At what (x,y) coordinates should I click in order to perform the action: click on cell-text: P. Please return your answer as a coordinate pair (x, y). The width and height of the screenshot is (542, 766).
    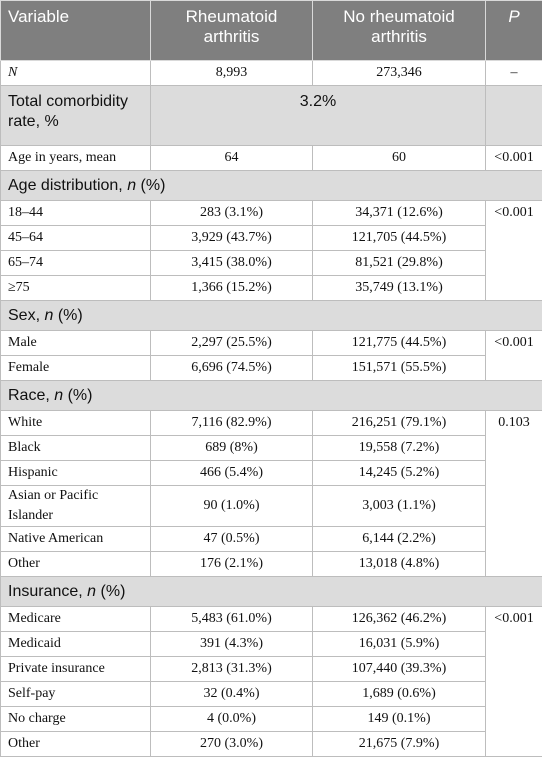
    Looking at the image, I should click on (514, 16).